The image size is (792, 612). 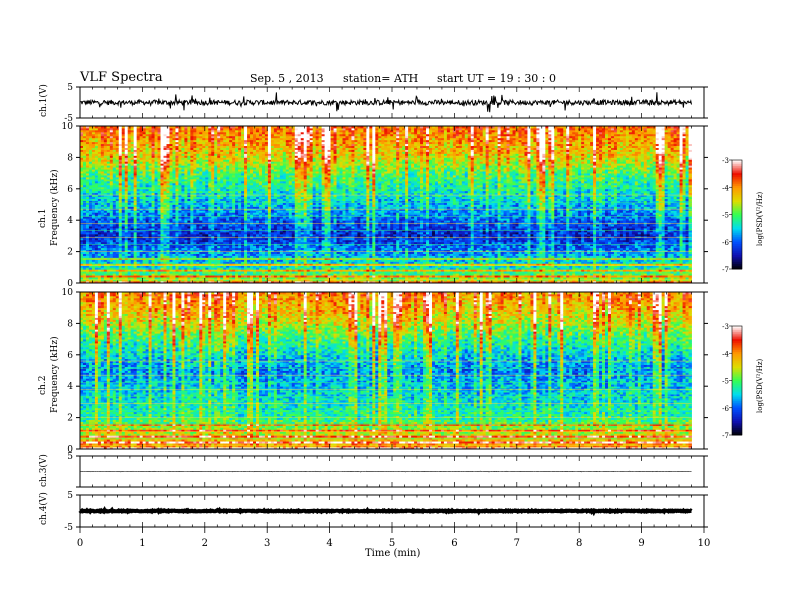 What do you see at coordinates (392, 543) in the screenshot?
I see `x-tick-label: 5` at bounding box center [392, 543].